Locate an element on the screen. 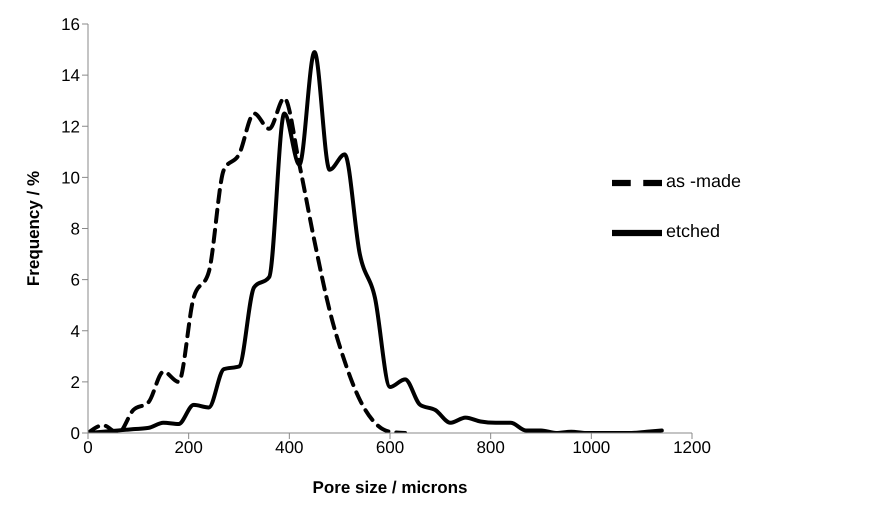  y-tick-label: 14 is located at coordinates (70, 76).